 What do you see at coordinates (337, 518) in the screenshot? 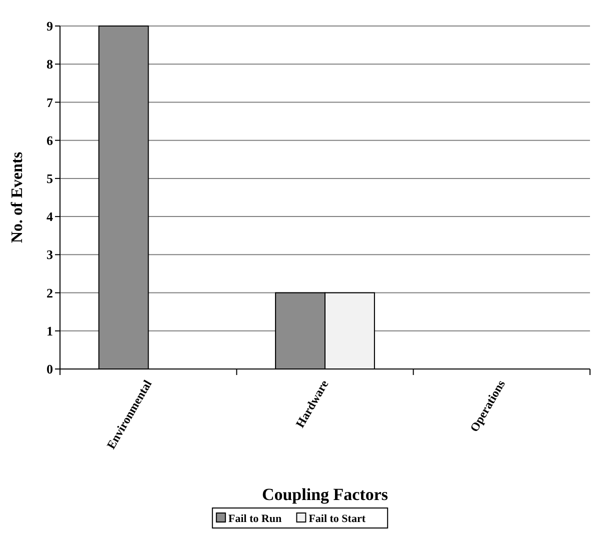
I see `legend-label: Fail to Start` at bounding box center [337, 518].